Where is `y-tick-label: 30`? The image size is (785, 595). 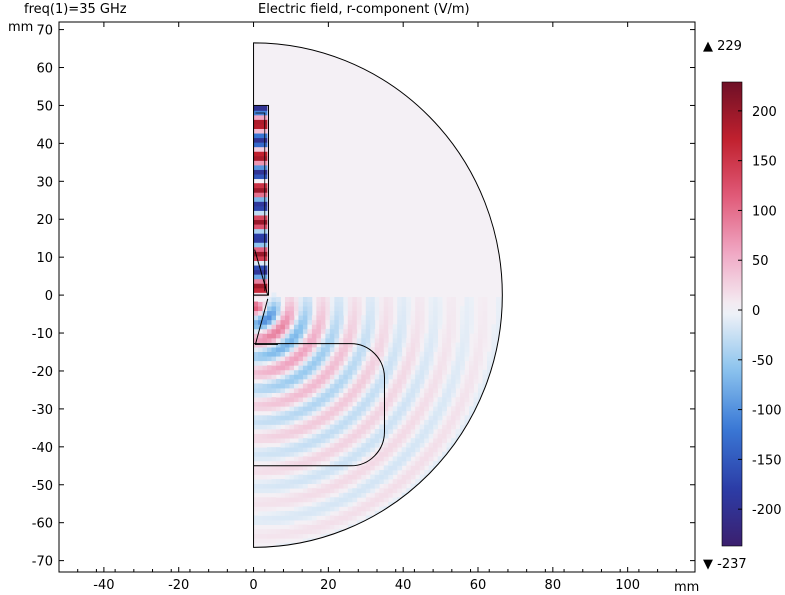
y-tick-label: 30 is located at coordinates (44, 182).